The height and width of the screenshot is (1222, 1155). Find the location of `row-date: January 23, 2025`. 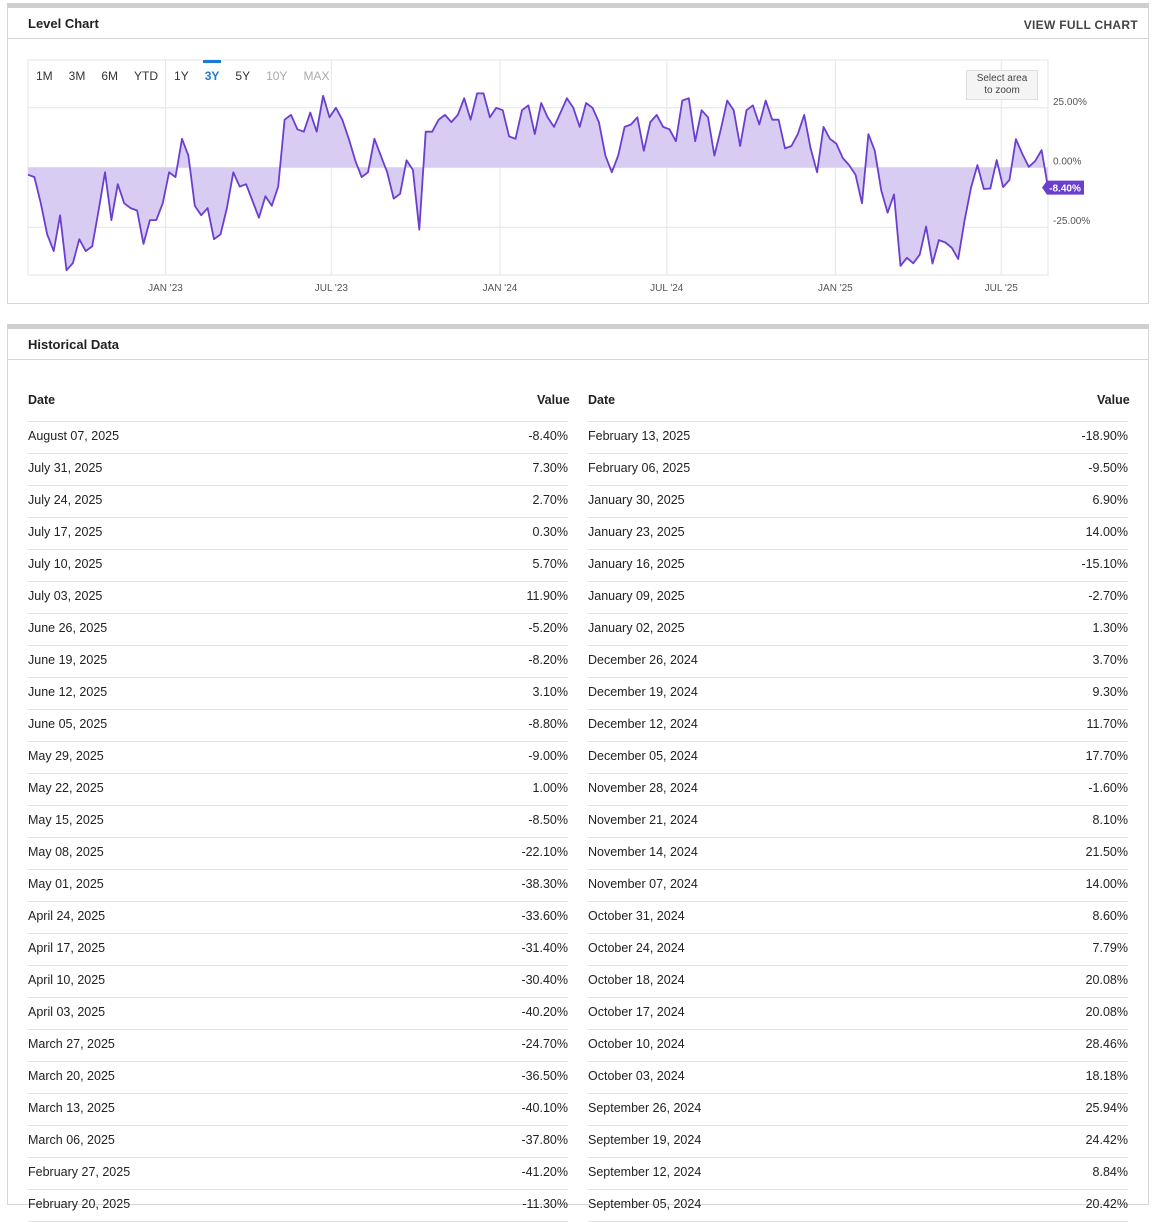

row-date: January 23, 2025 is located at coordinates (636, 532).